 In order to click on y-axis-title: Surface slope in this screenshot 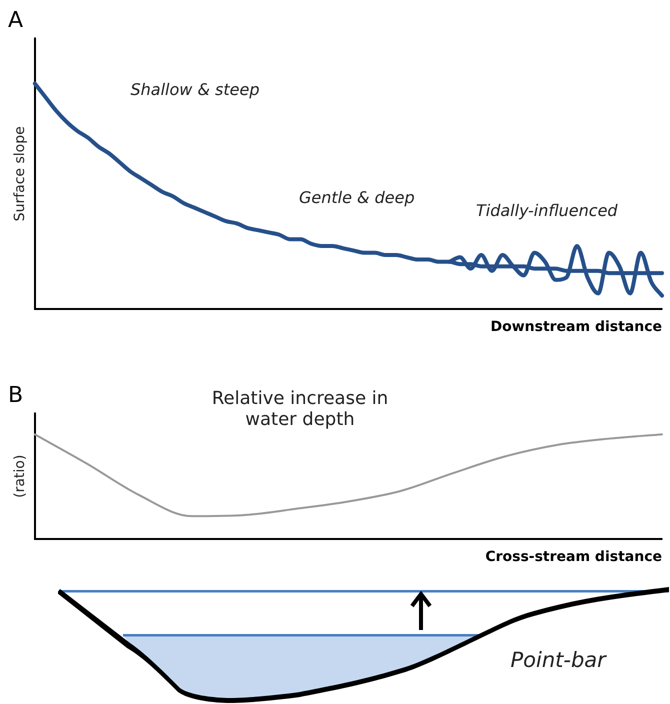, I will do `click(20, 174)`.